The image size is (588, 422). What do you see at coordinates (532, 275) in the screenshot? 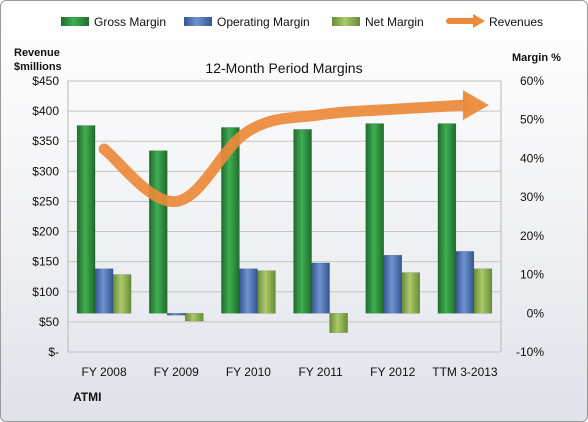
I see `right-tick-label: 10%` at bounding box center [532, 275].